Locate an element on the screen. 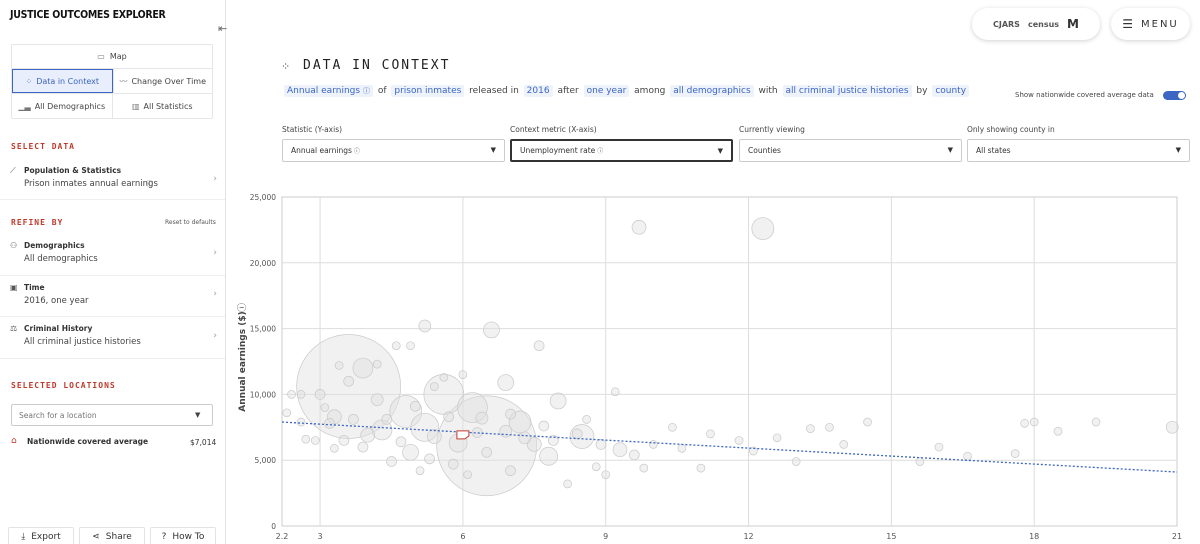  y-tick-label: 20,000 is located at coordinates (263, 263).